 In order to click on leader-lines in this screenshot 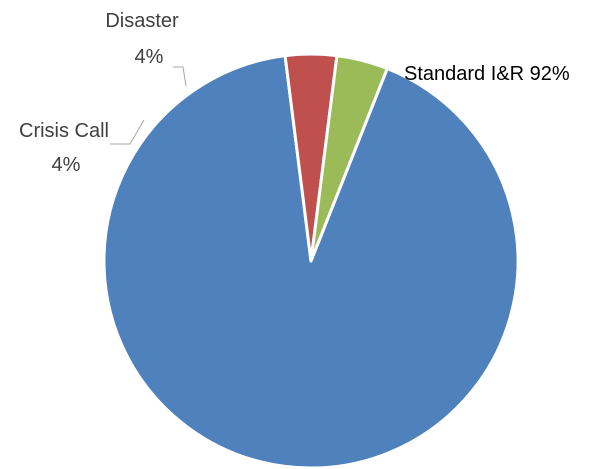, I will do `click(148, 105)`.